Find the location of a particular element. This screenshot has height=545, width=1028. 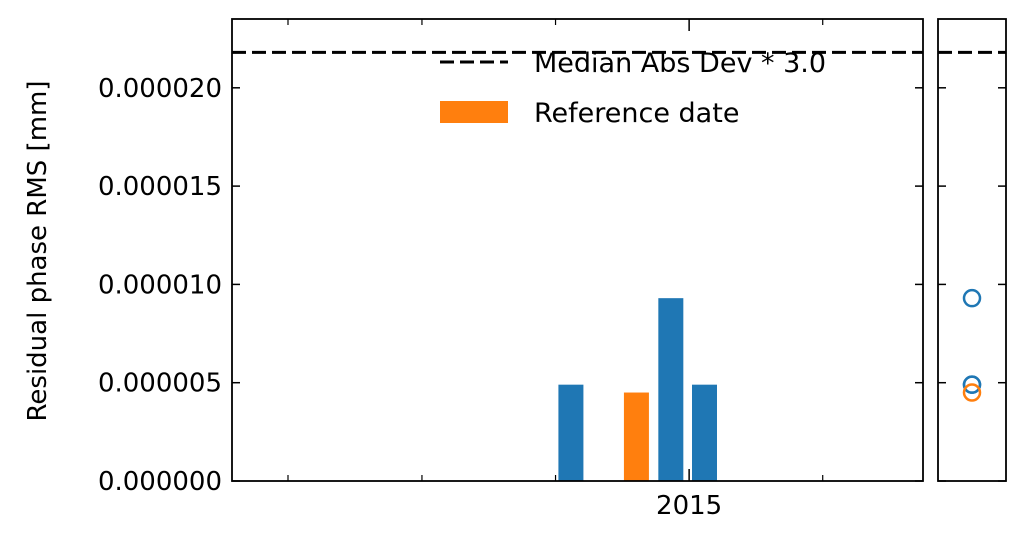

side-plot-frame is located at coordinates (972, 250).